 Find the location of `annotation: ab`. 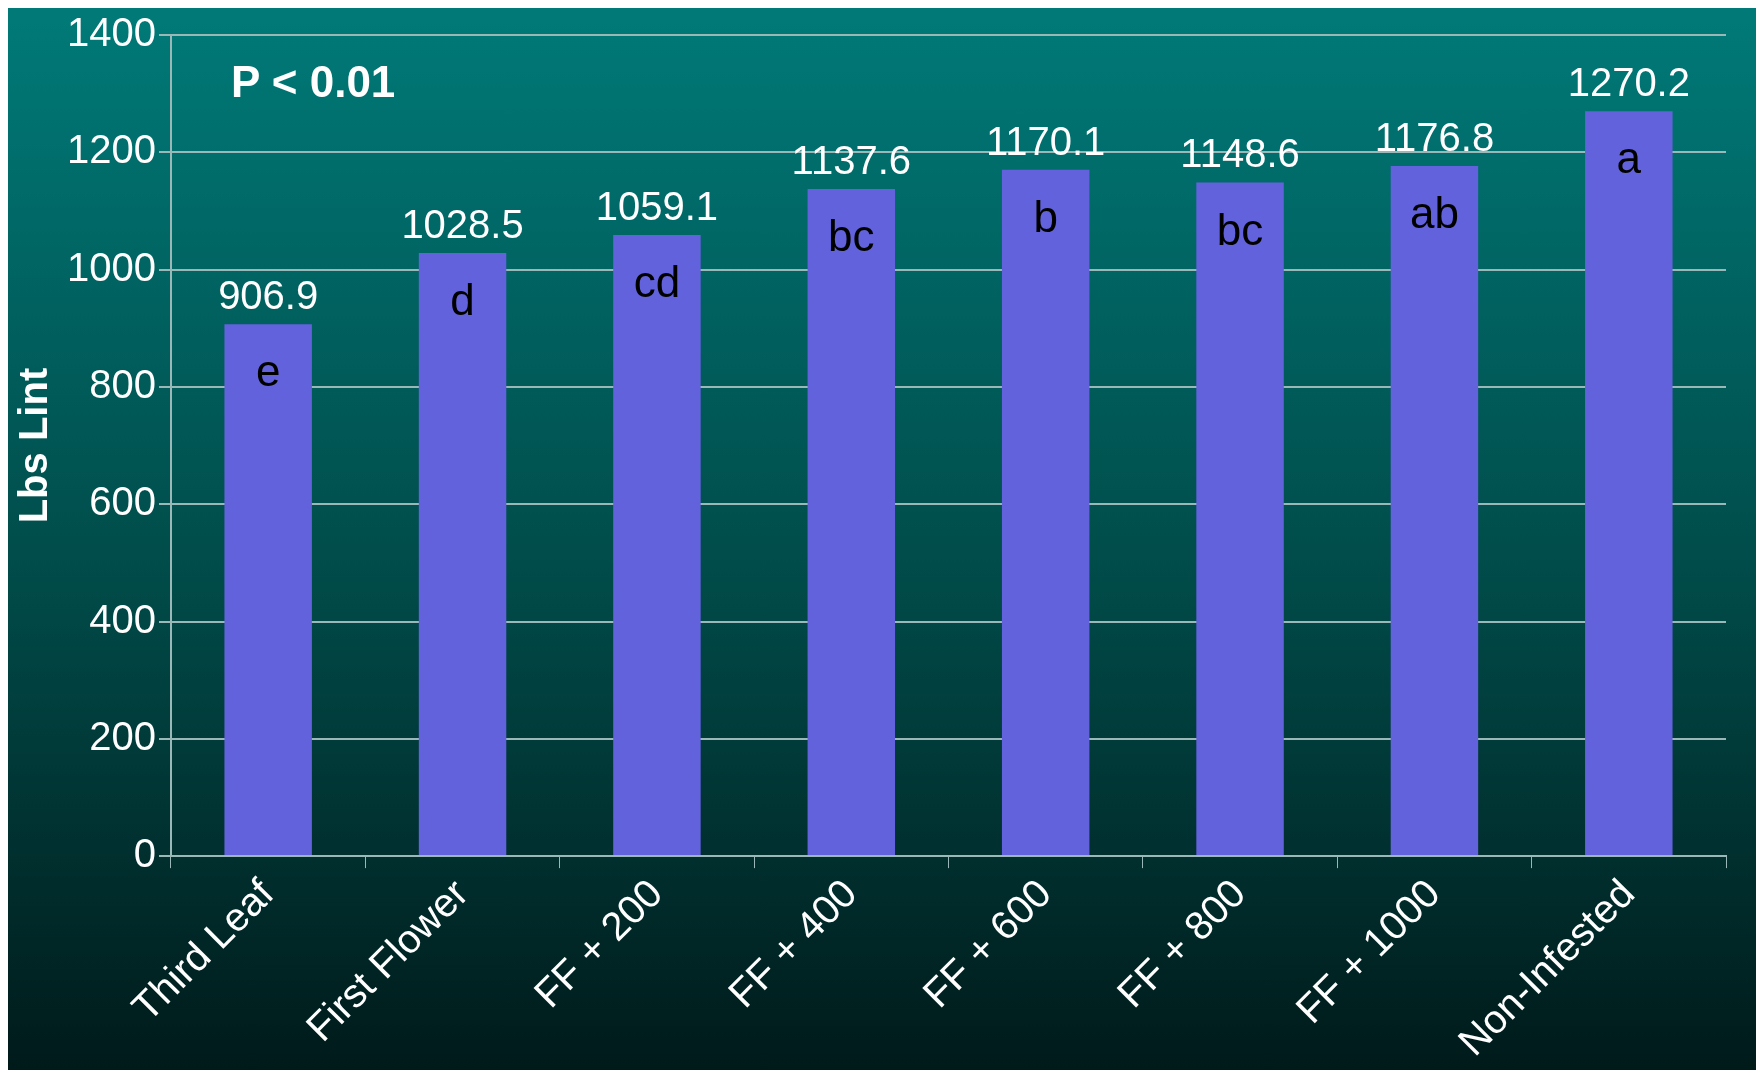

annotation: ab is located at coordinates (1434, 213).